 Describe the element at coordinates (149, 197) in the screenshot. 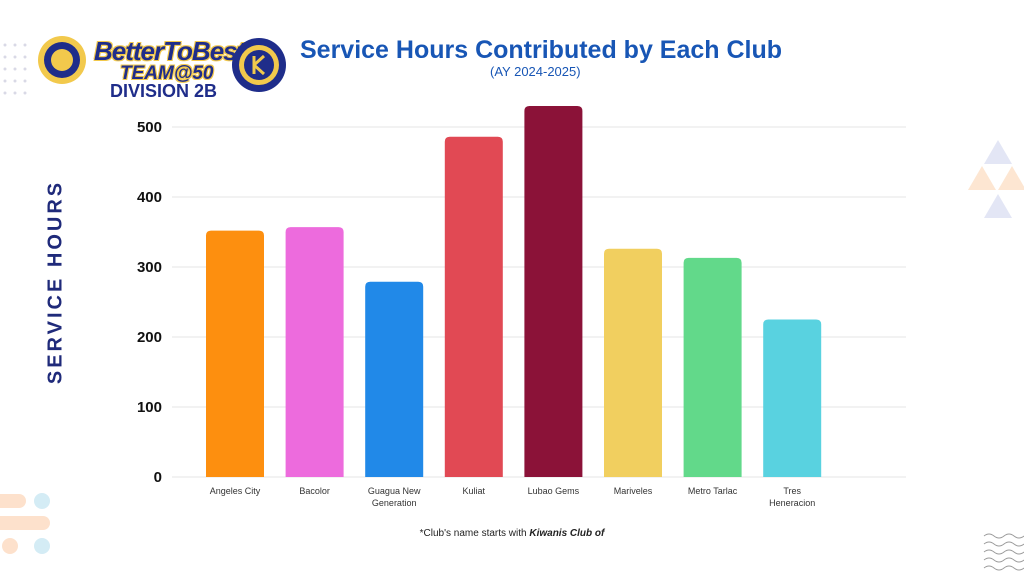

I see `y-tick-label: 400` at that location.